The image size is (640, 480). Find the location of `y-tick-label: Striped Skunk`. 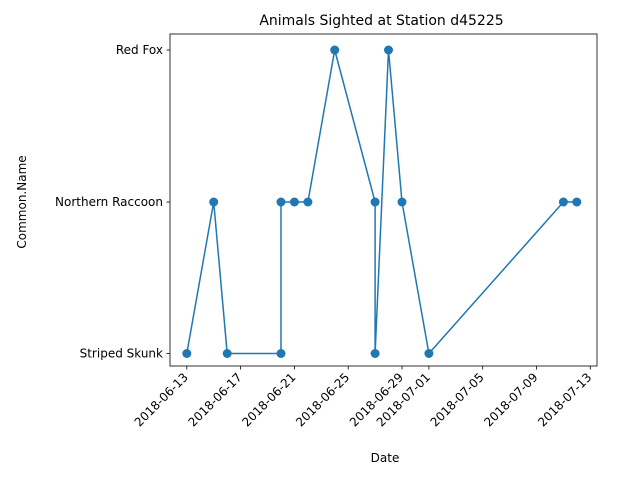

y-tick-label: Striped Skunk is located at coordinates (121, 354).